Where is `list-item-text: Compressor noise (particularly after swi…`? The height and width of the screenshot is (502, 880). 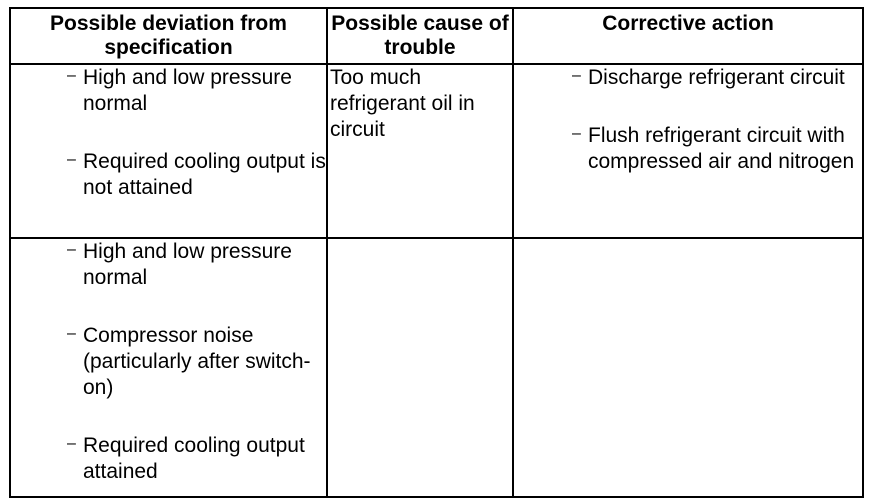
list-item-text: Compressor noise (particularly after swi… is located at coordinates (197, 361).